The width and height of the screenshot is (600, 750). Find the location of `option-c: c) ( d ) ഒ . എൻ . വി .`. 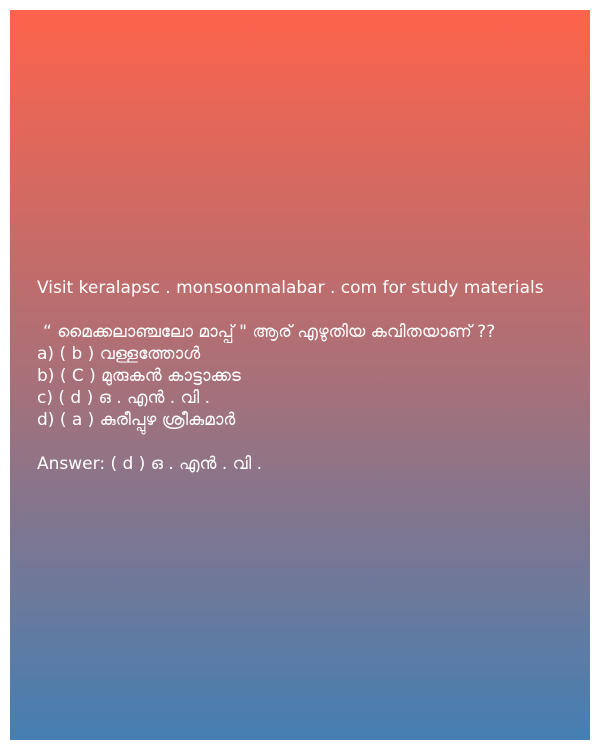

option-c: c) ( d ) ഒ . എൻ . വി . is located at coordinates (123, 398).